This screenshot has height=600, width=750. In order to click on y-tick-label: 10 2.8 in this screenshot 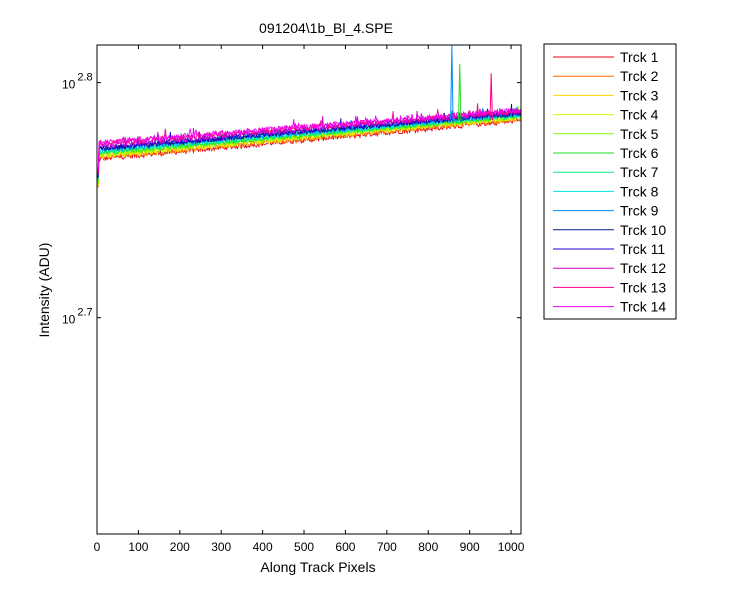, I will do `click(77, 82)`.